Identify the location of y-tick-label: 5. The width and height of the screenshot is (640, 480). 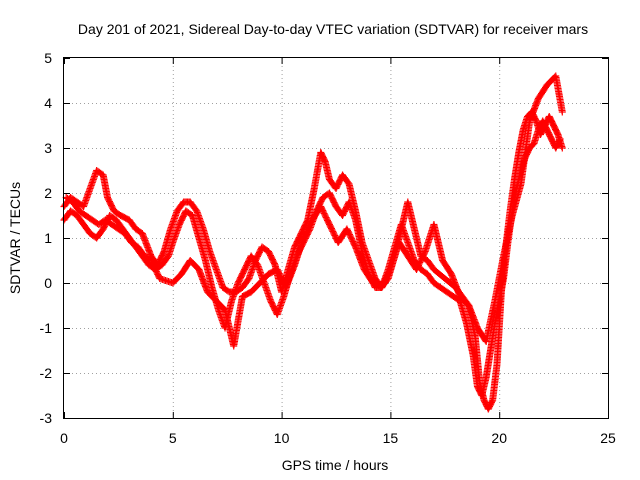
(48, 58).